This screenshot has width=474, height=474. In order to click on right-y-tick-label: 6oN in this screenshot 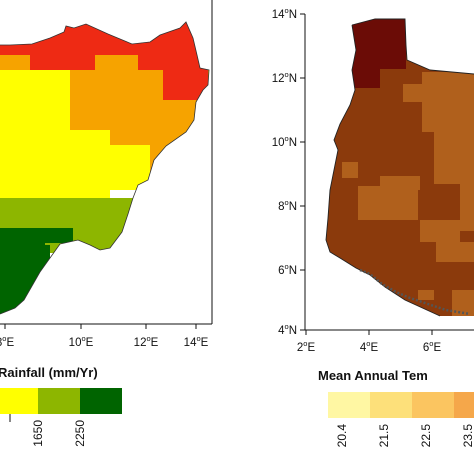, I will do `click(287, 269)`.